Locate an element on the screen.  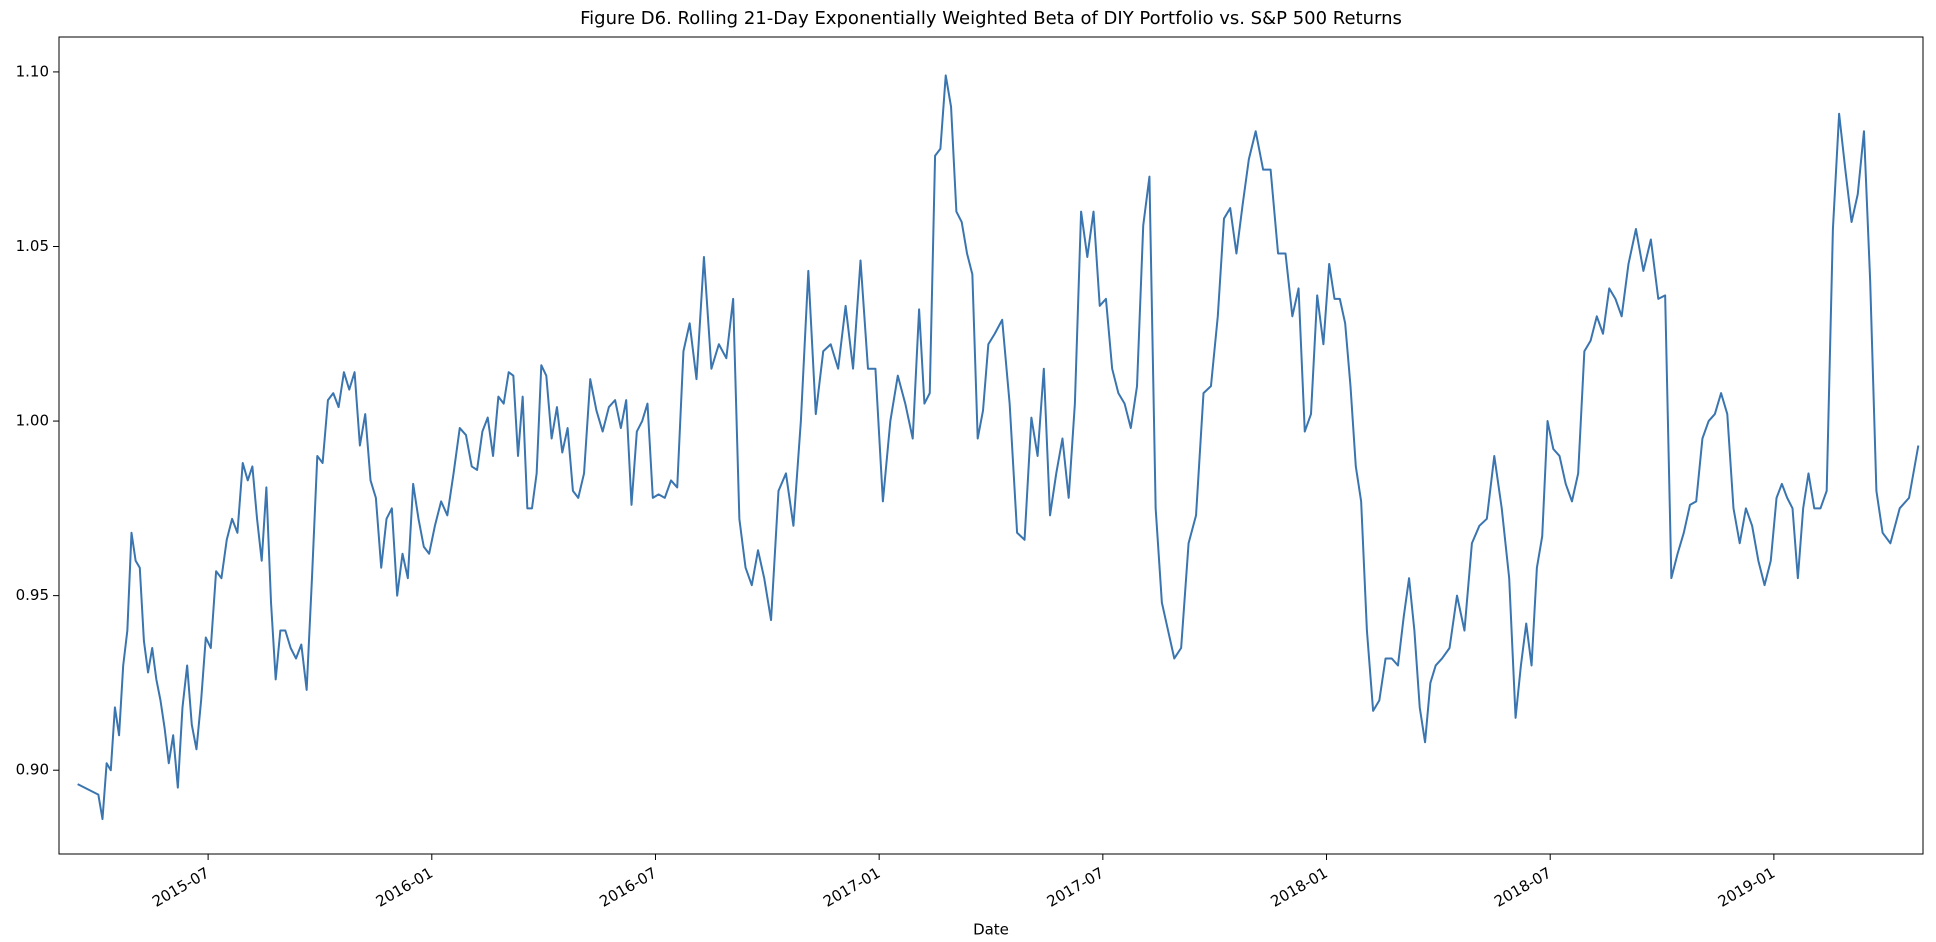
x-tick-label: 2019-01 is located at coordinates (1746, 887).